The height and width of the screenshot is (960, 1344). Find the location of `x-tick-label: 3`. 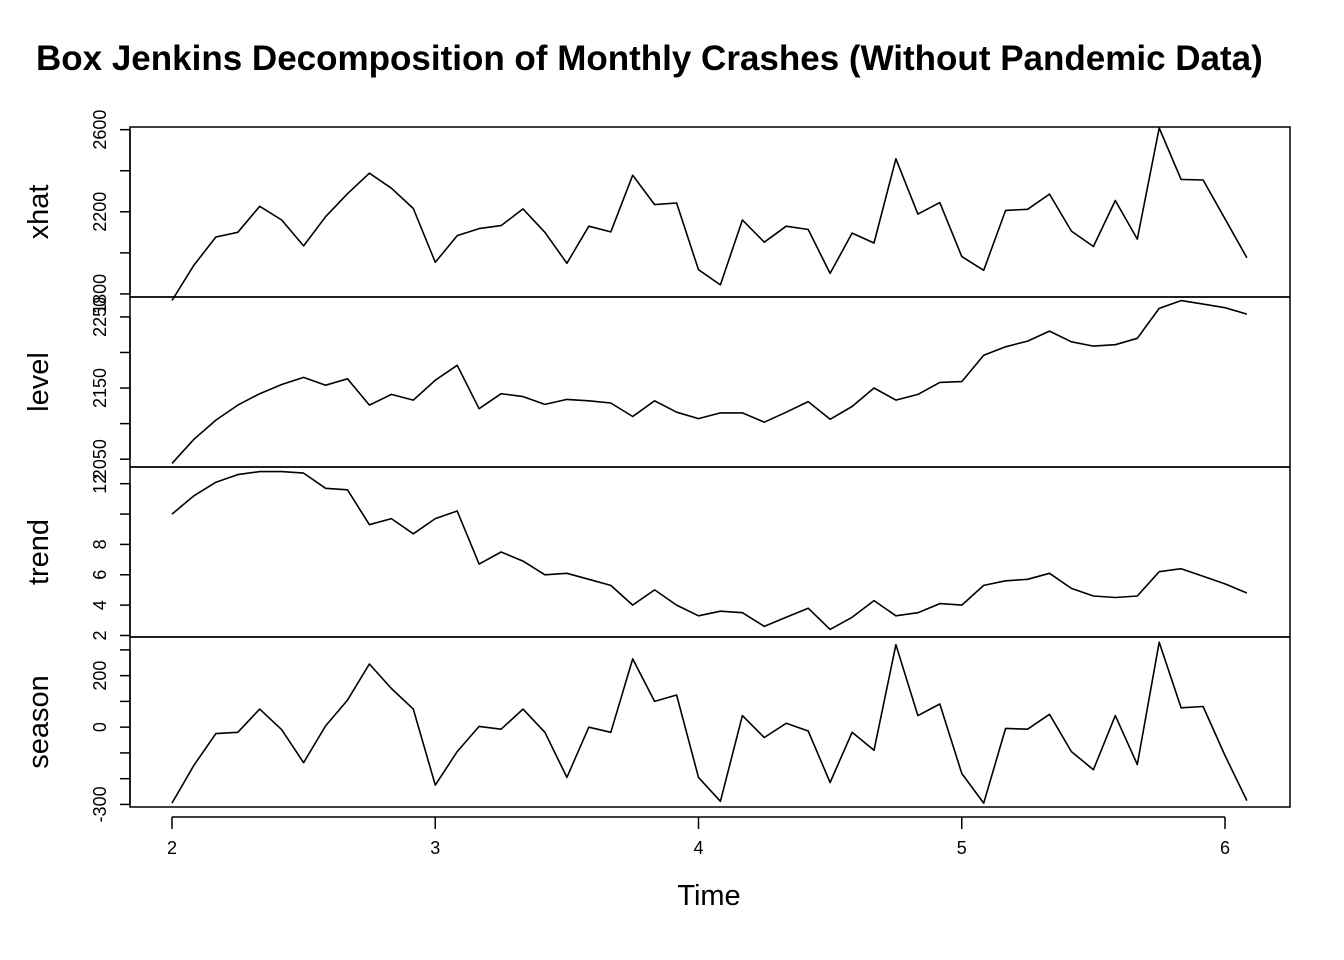

x-tick-label: 3 is located at coordinates (435, 848).